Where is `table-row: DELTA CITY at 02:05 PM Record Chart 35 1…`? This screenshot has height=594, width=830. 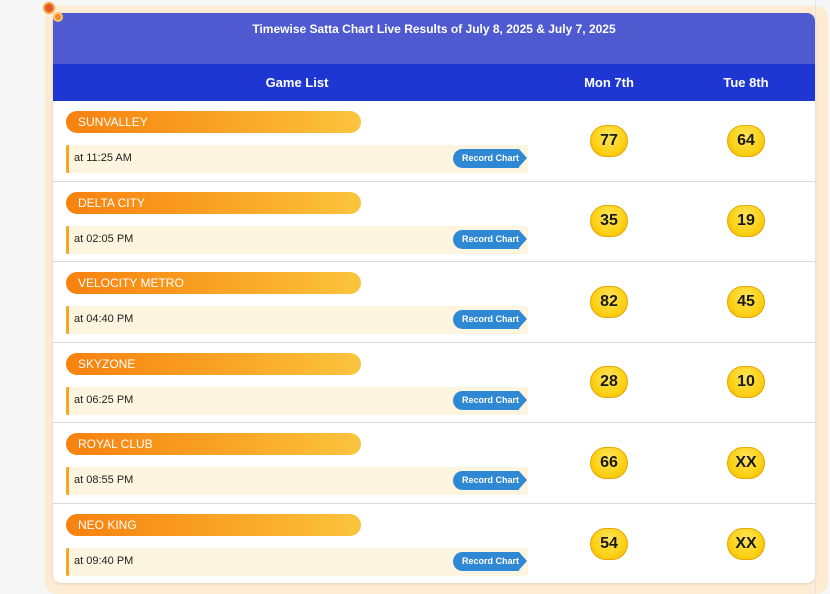 table-row: DELTA CITY at 02:05 PM Record Chart 35 1… is located at coordinates (434, 222).